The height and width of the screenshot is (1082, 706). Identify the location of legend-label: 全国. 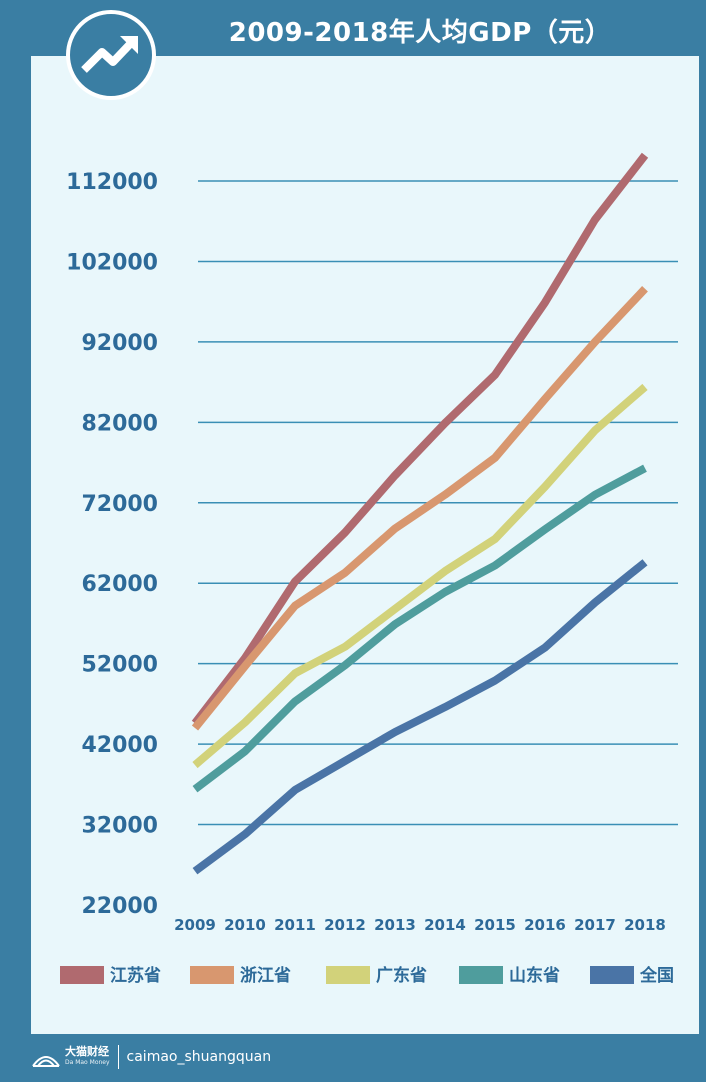
(656, 975).